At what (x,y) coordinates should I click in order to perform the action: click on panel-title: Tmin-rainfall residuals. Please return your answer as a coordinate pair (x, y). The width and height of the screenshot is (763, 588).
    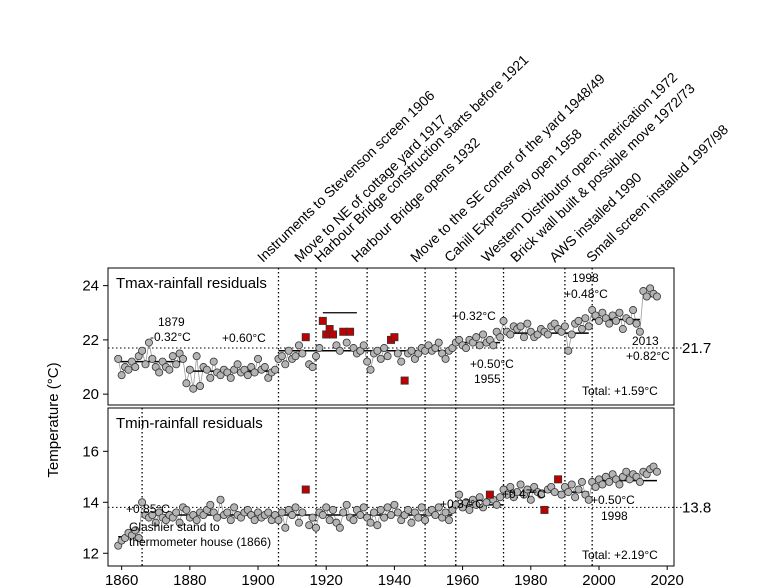
    Looking at the image, I should click on (189, 423).